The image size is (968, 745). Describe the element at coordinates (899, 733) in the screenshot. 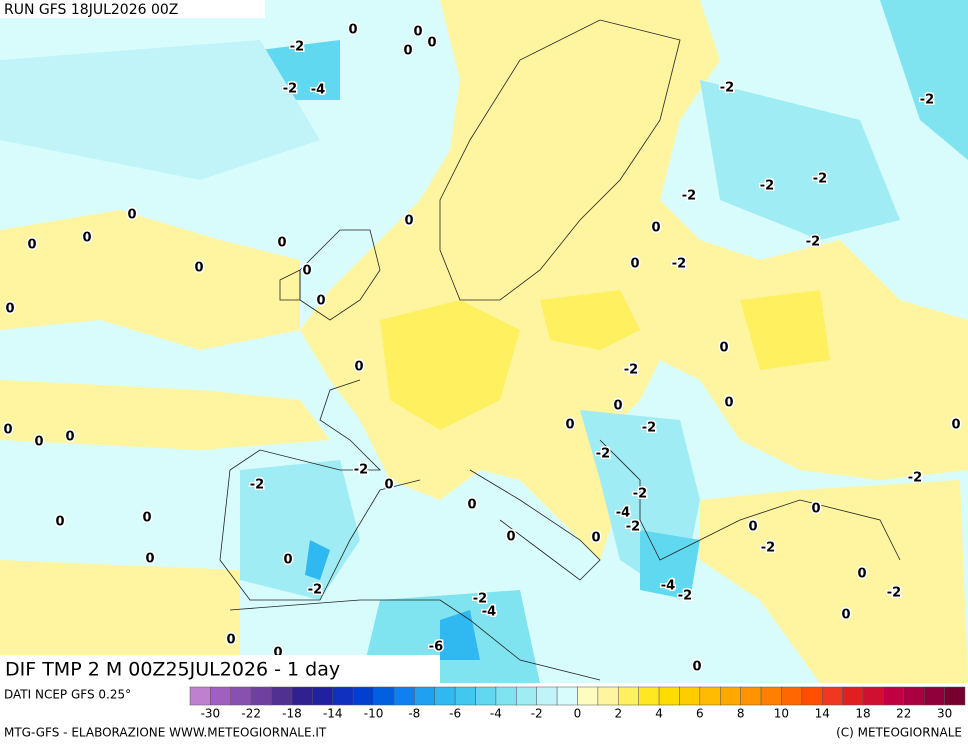

I see `credit-right: (C) METEOGIORNALE` at that location.